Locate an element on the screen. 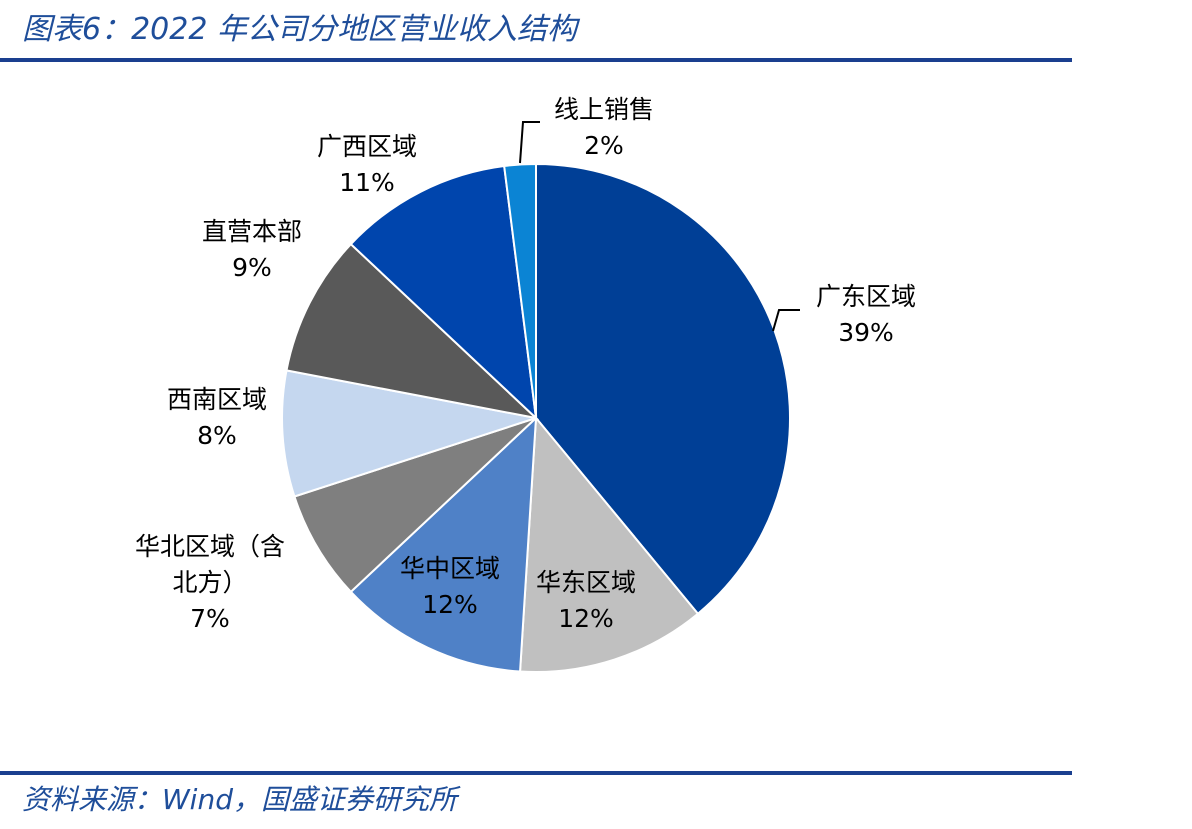 This screenshot has width=1192, height=829. leader-line-online is located at coordinates (529, 142).